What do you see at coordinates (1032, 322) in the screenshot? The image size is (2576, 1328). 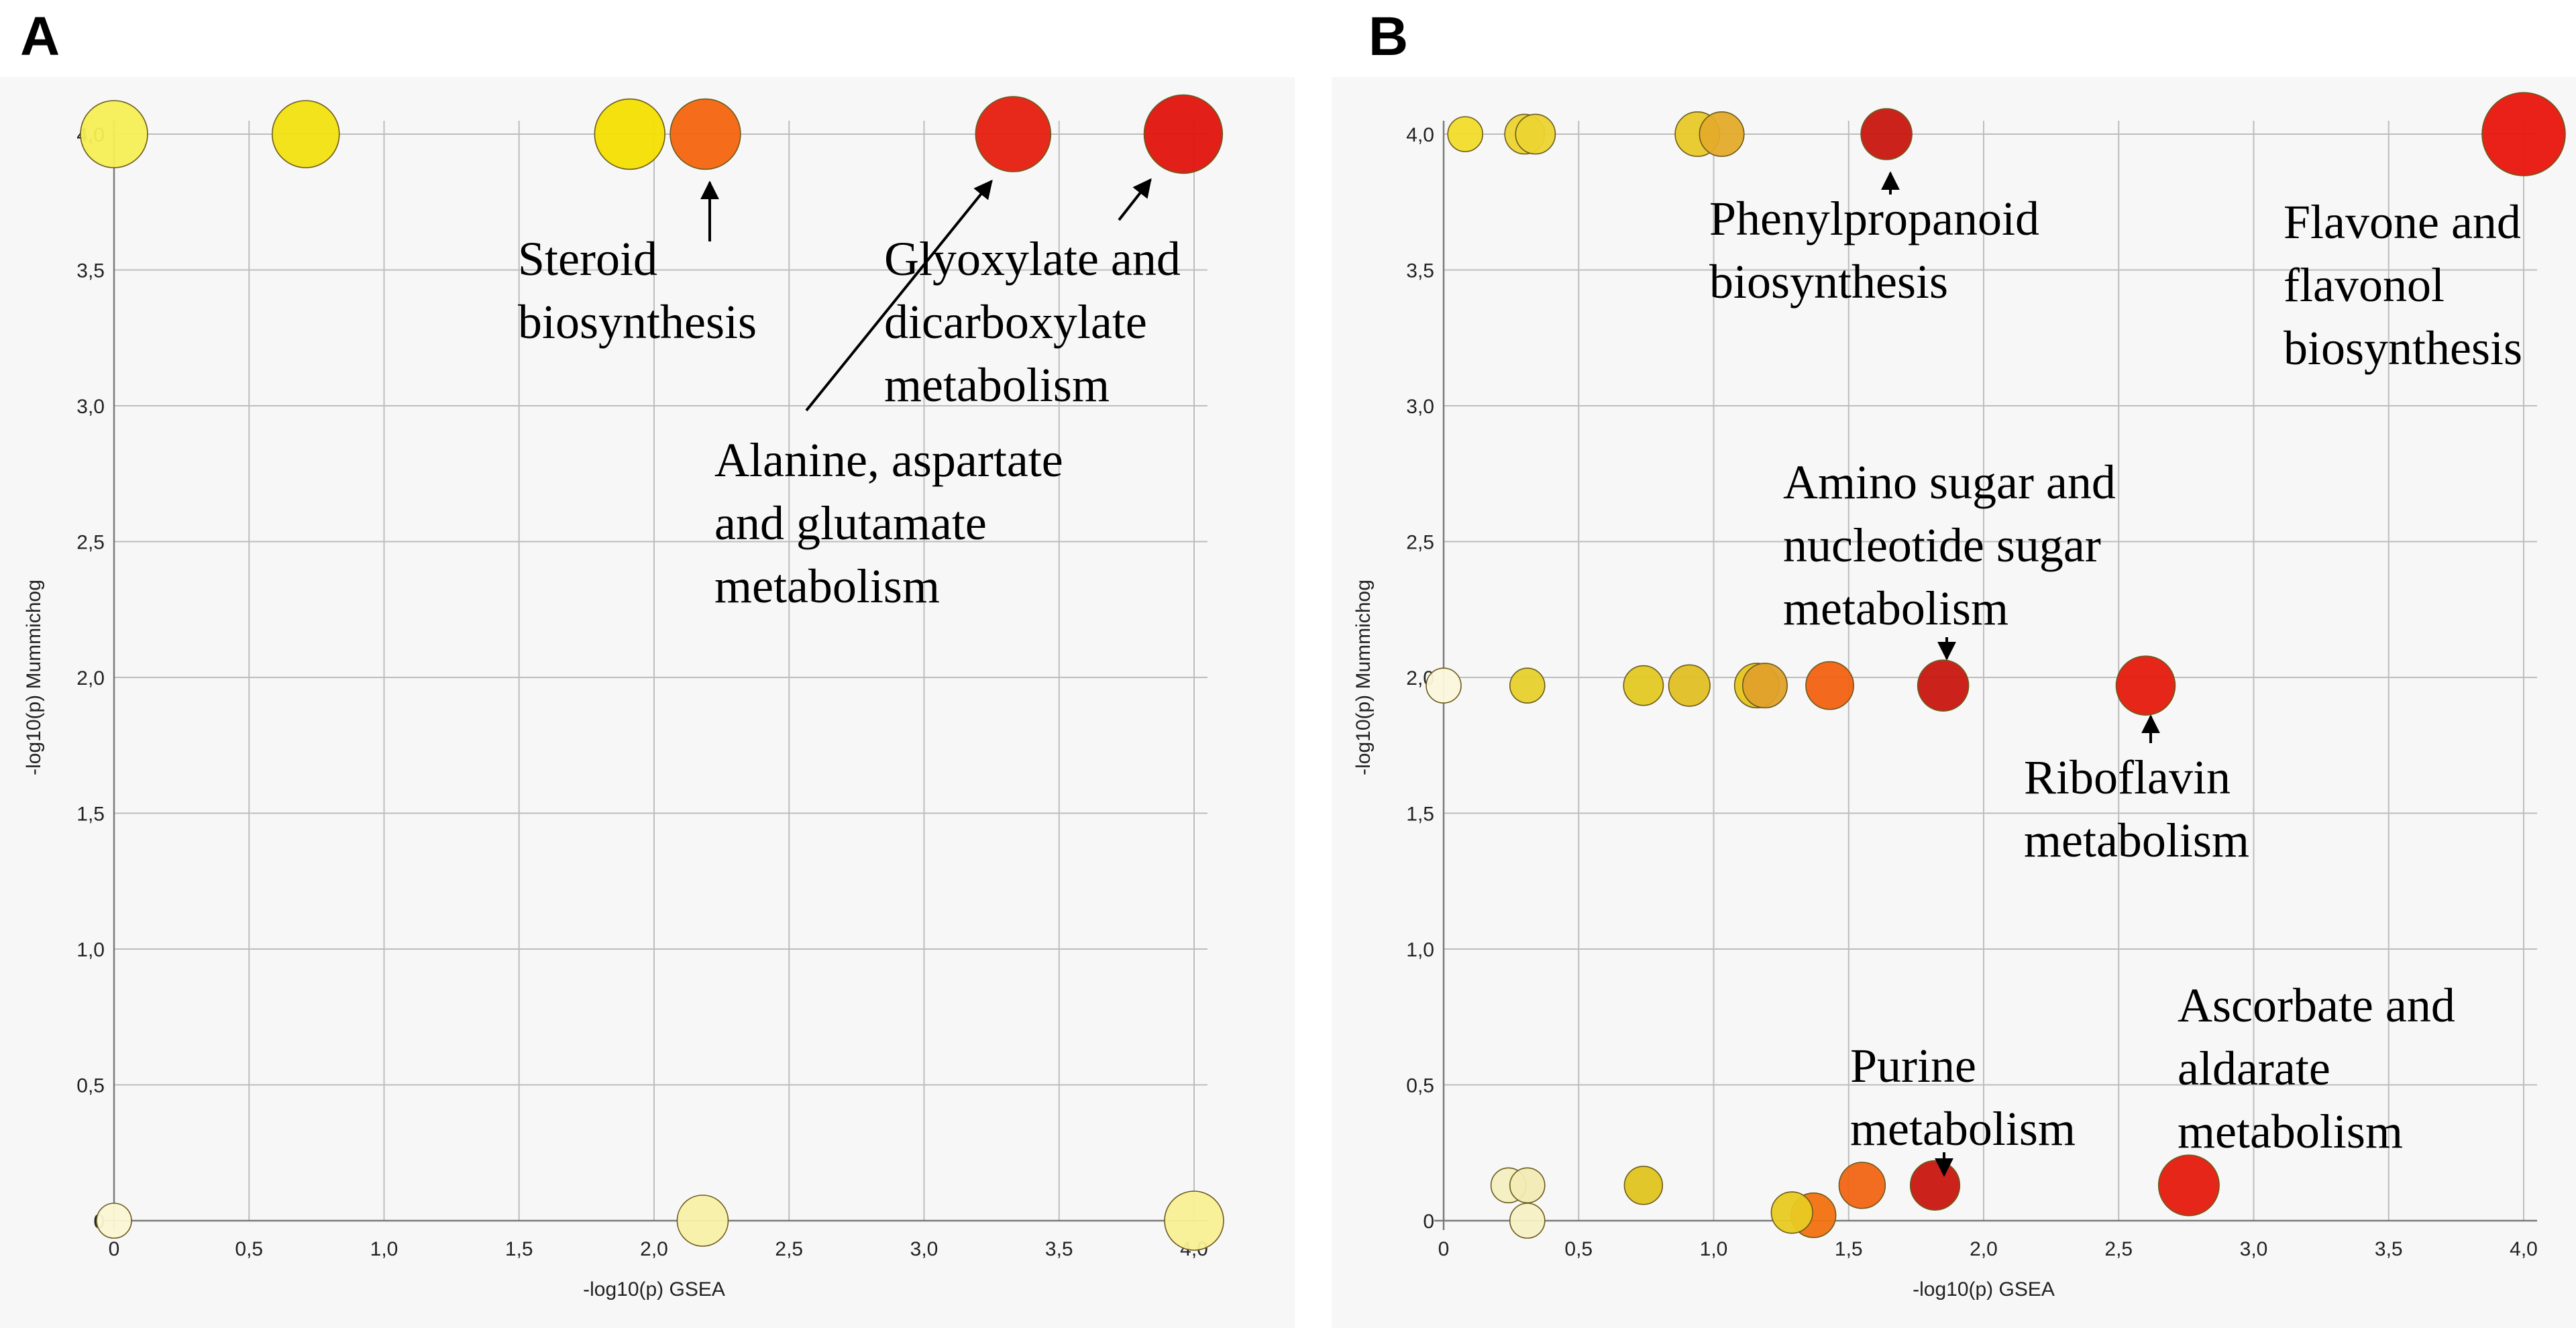 I see `pathway-annotation: Glyoxylate and dicarboxylate metabolism` at bounding box center [1032, 322].